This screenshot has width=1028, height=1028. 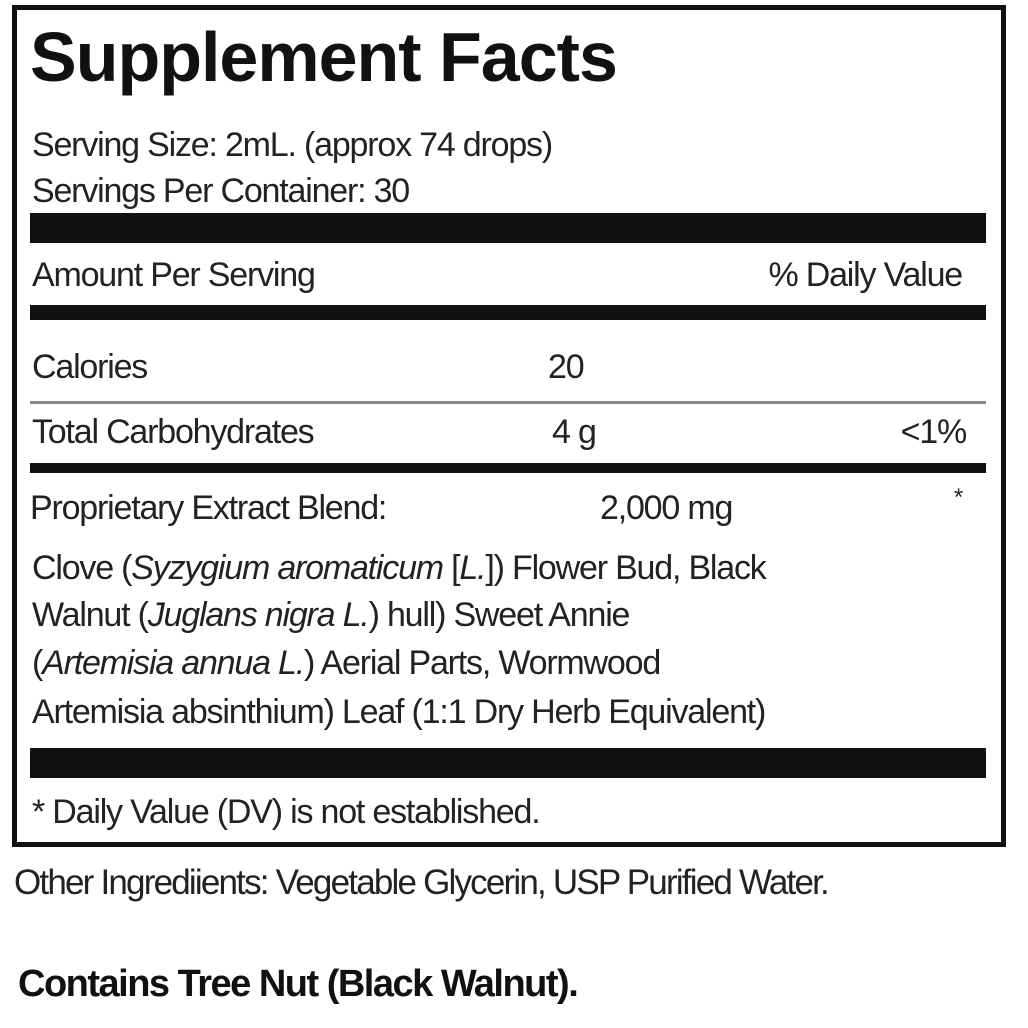 I want to click on footnote: * Daily Value (DV) is not established., so click(x=286, y=812).